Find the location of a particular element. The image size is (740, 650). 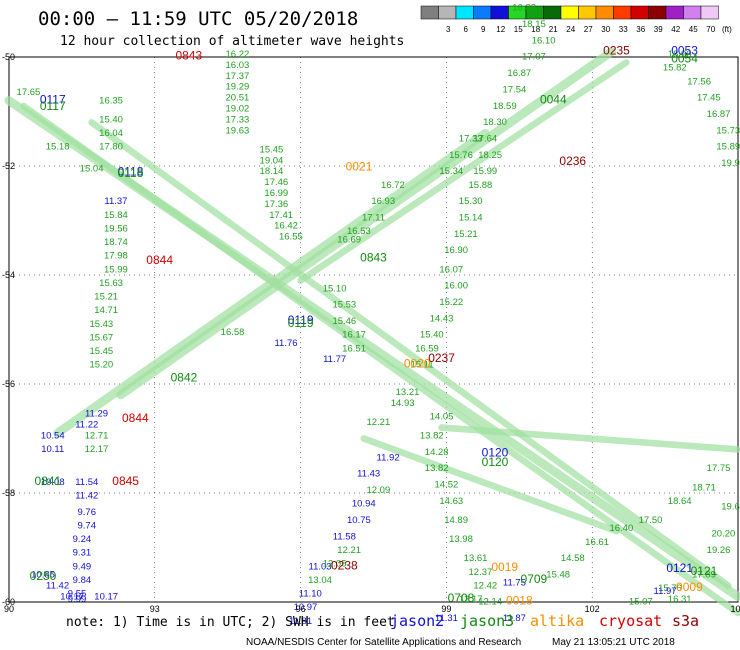

wave-height-value: 15.76 is located at coordinates (461, 155).